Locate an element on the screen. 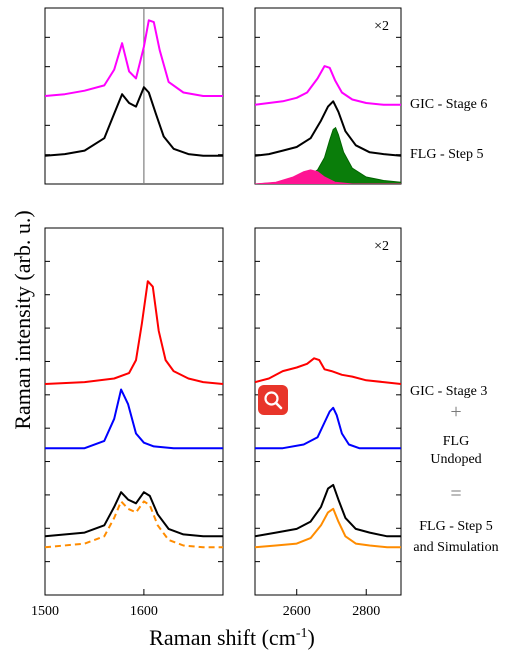  series-bottom-left-3-line is located at coordinates (134, 524).